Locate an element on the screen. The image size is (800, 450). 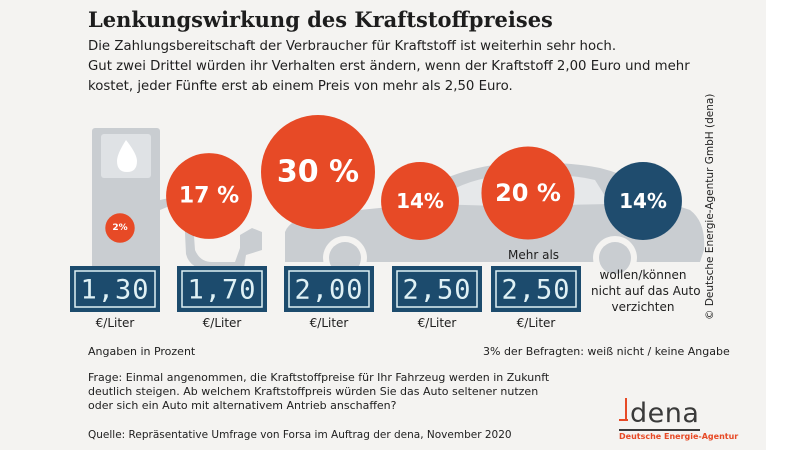
dena-logo-subline: Deutsche Energie-Agentur is located at coordinates (679, 436).